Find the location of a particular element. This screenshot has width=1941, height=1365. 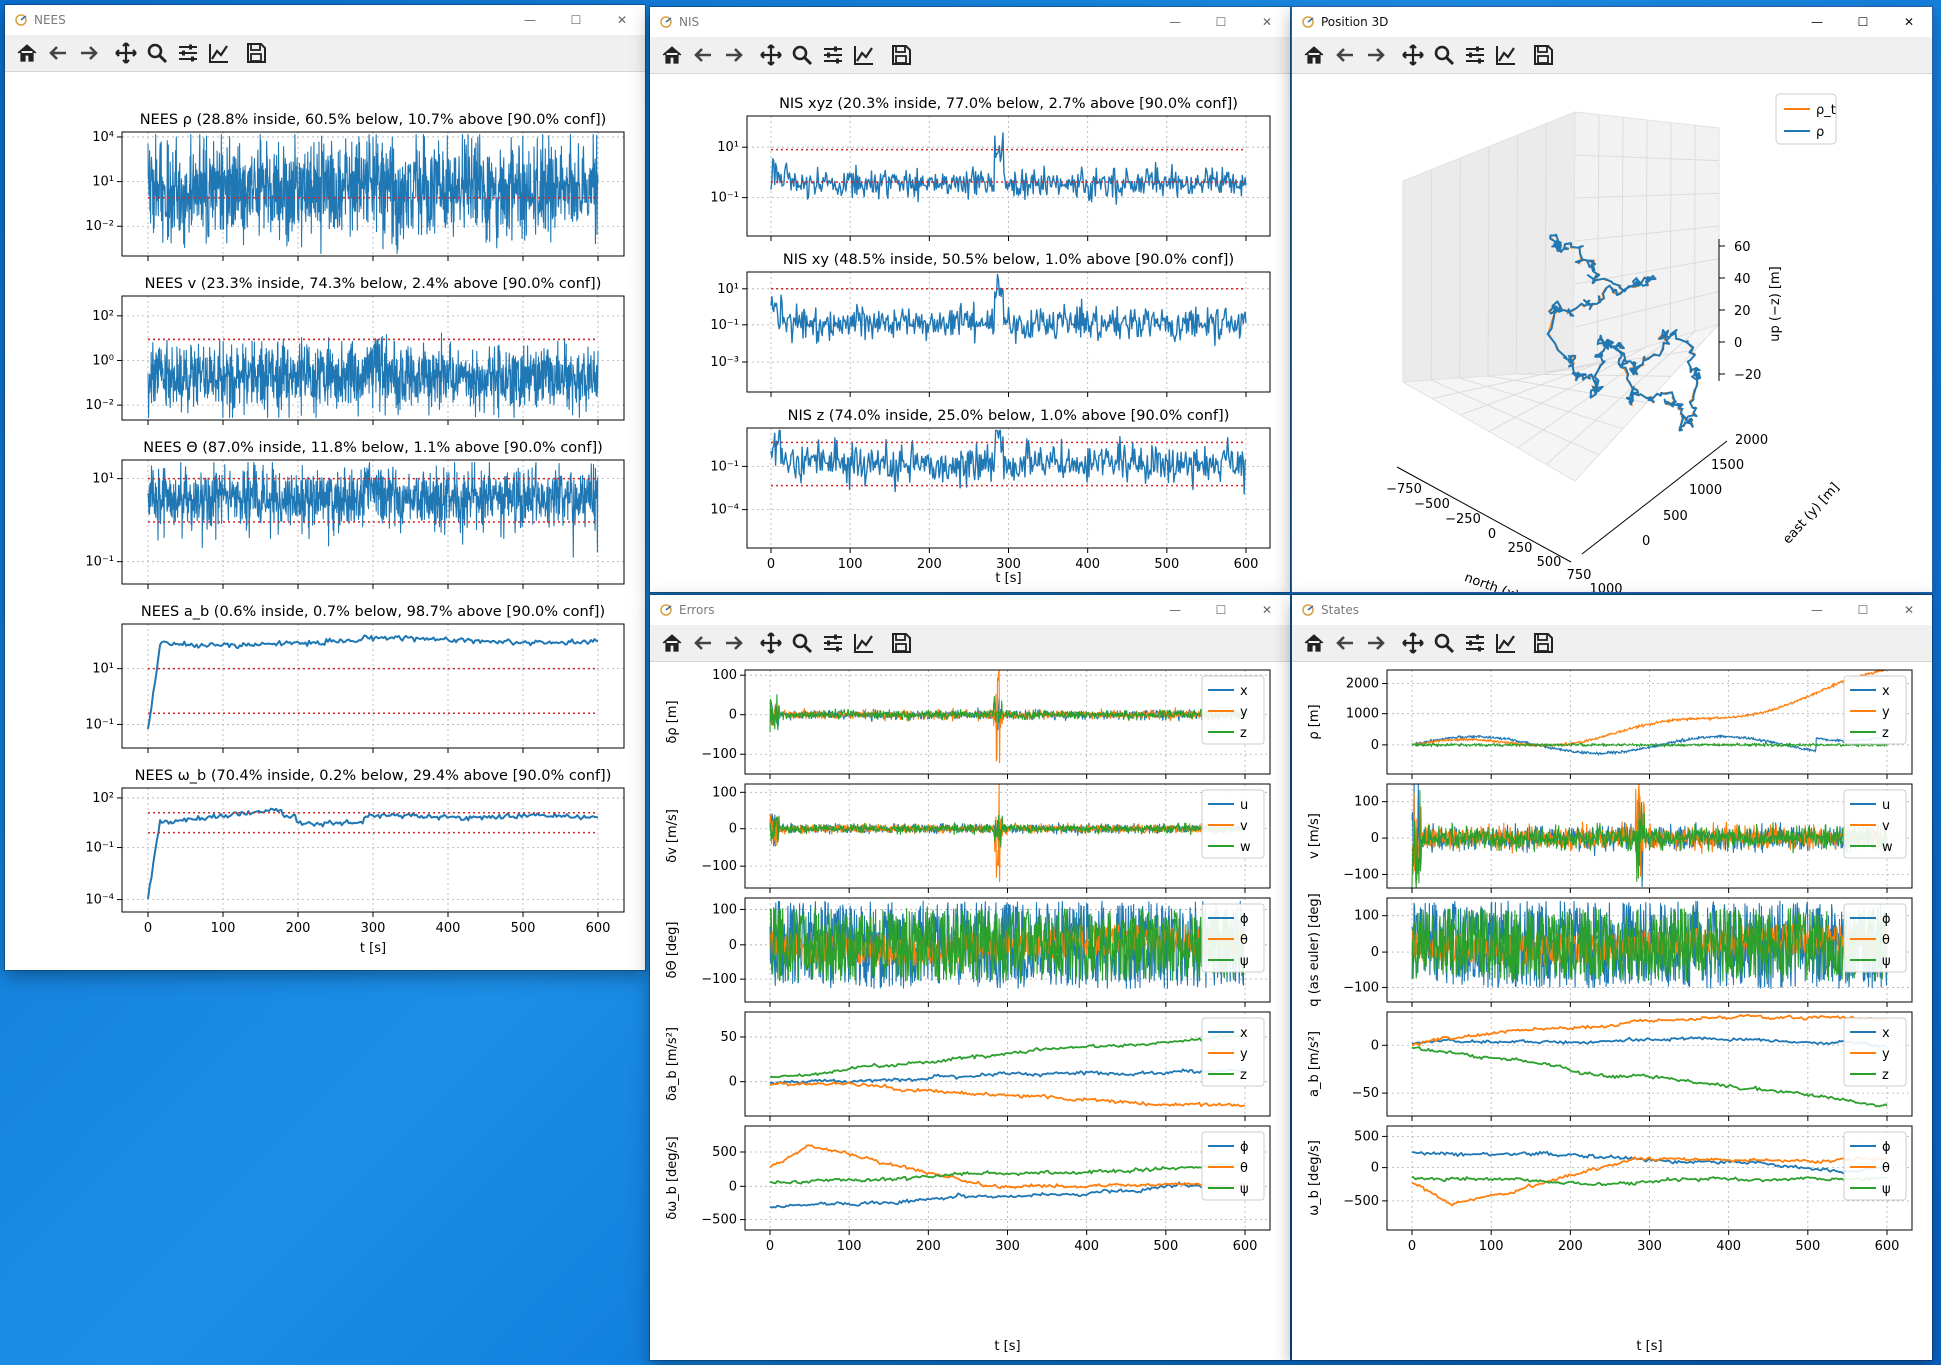

legend-label: θ is located at coordinates (1244, 940).